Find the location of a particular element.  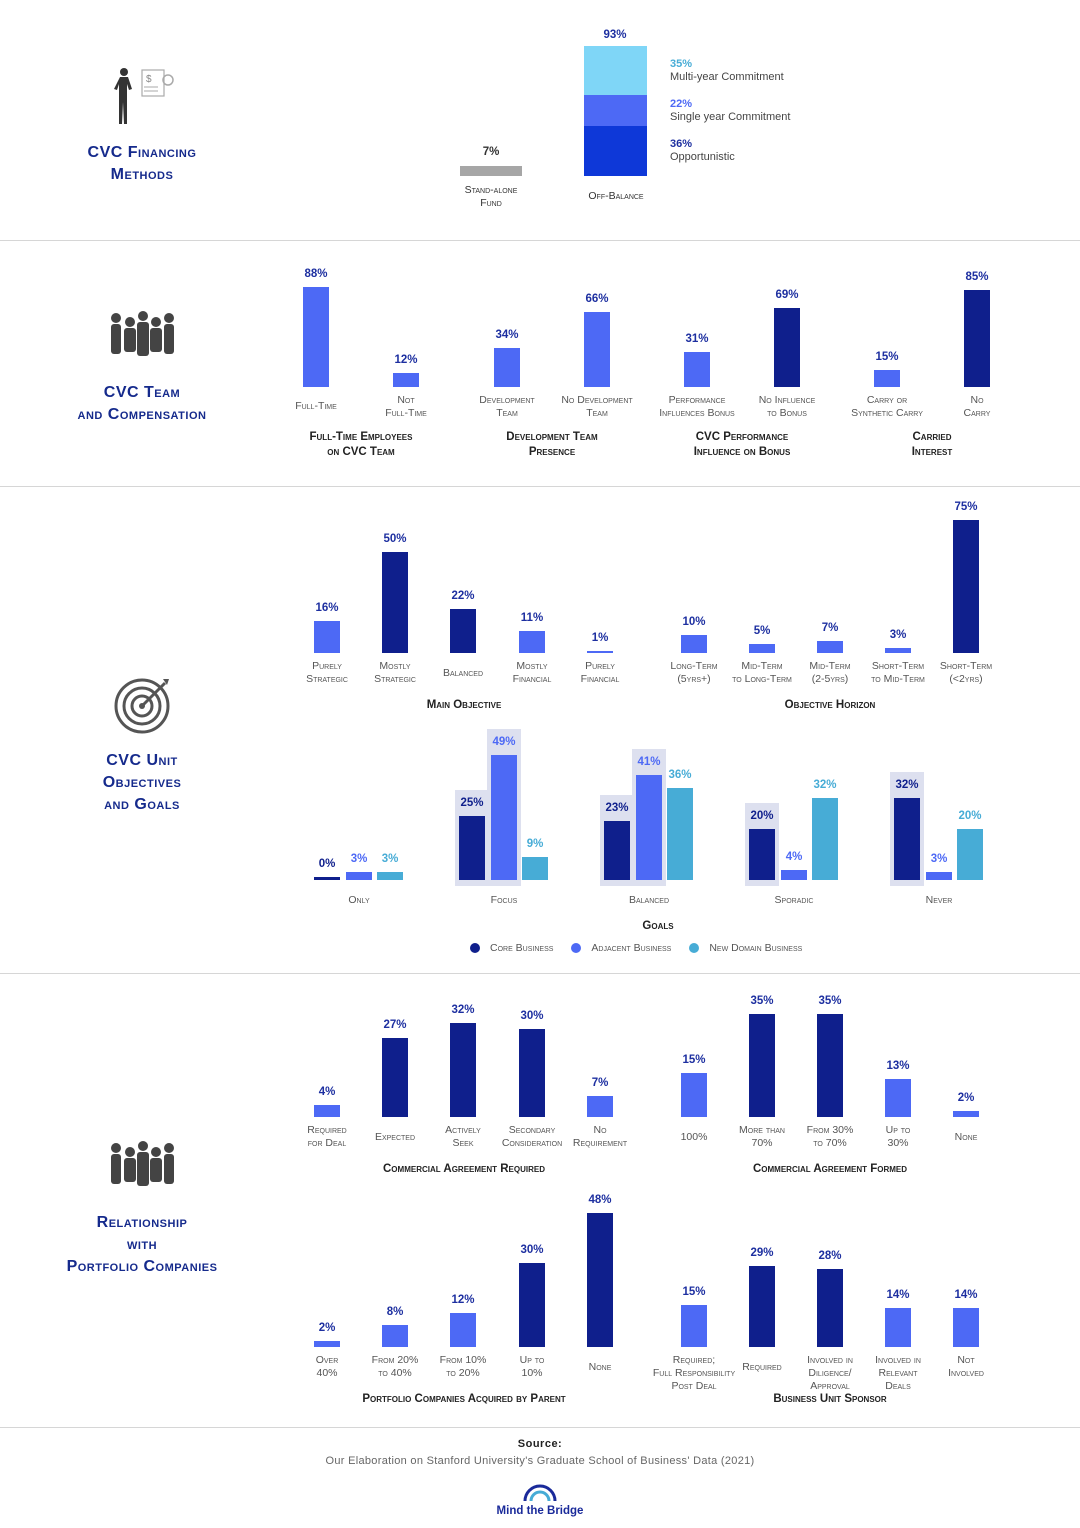

value-label: 8% is located at coordinates (395, 1311).